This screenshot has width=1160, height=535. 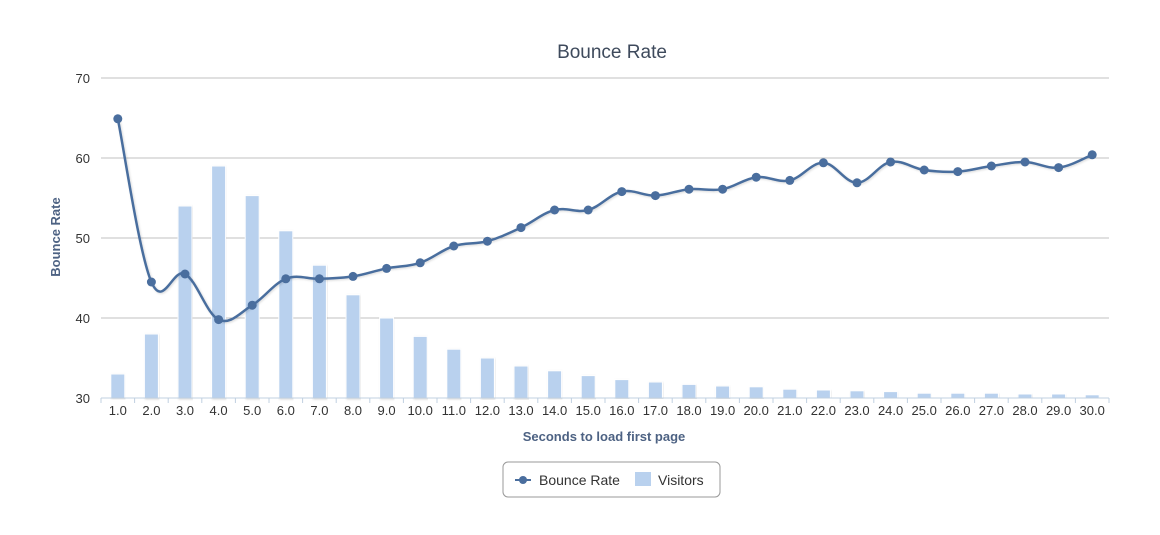 What do you see at coordinates (1024, 410) in the screenshot?
I see `x-tick-label: 28.0` at bounding box center [1024, 410].